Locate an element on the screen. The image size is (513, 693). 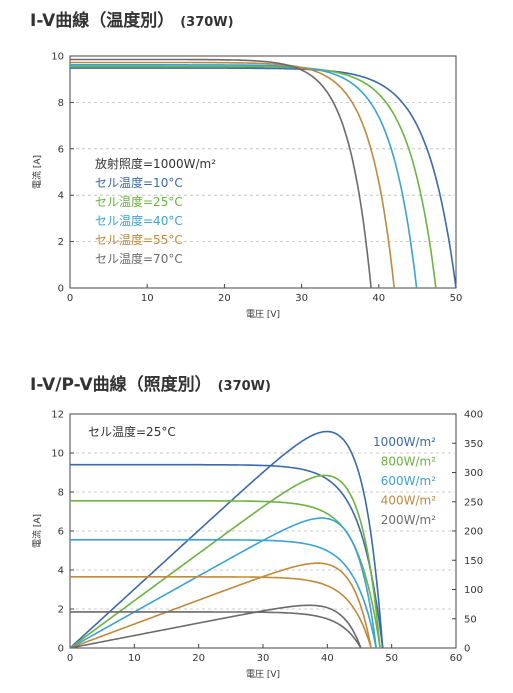
chart2-title: I-V/P-V曲線（照度別） (370W) is located at coordinates (150, 382).